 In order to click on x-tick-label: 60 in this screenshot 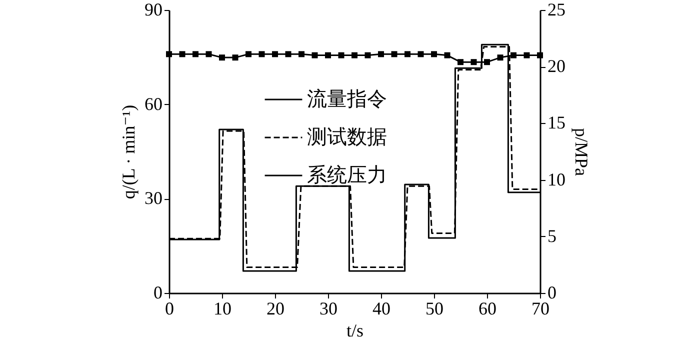, I will do `click(487, 308)`.